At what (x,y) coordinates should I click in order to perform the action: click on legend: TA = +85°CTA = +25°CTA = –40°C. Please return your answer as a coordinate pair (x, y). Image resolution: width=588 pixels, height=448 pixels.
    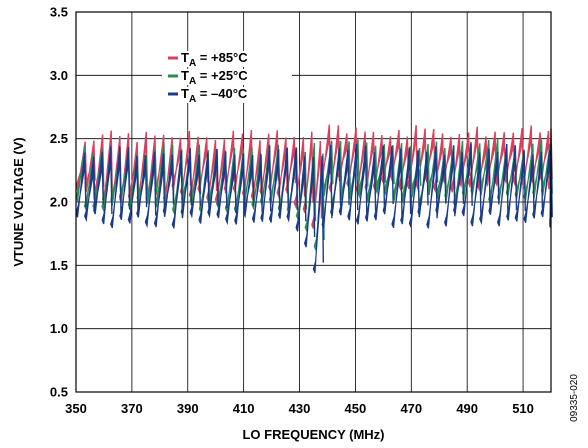
    Looking at the image, I should click on (227, 77).